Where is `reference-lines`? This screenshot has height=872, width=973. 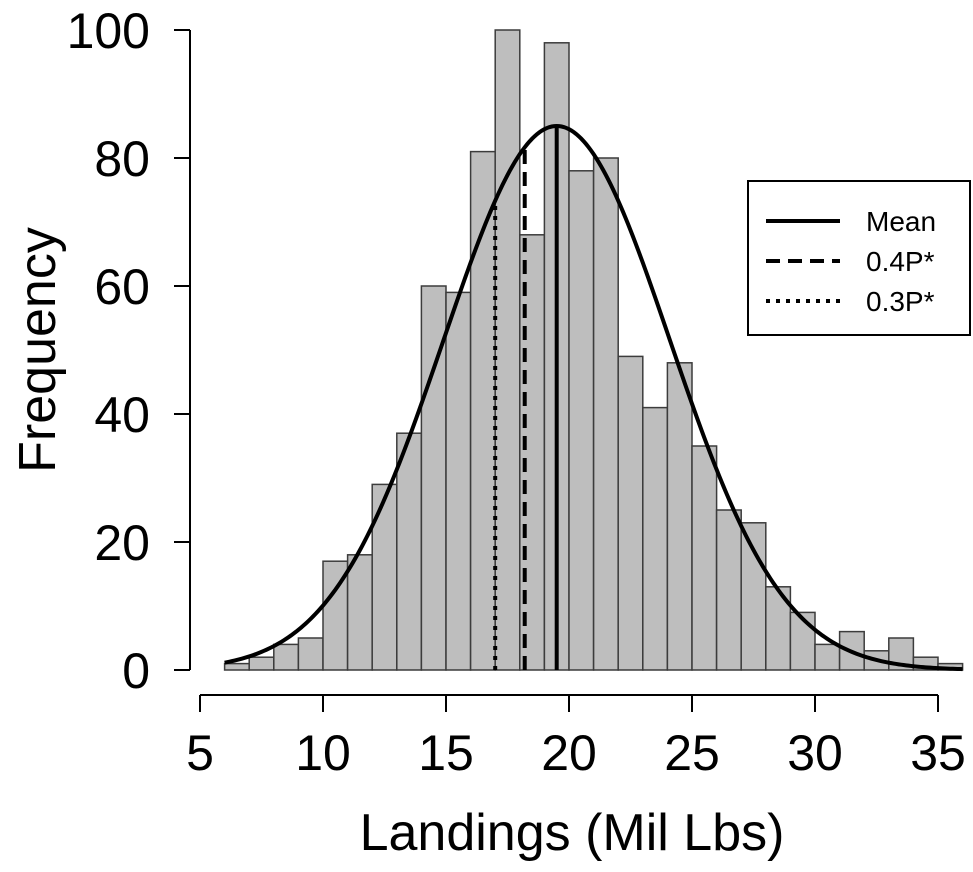
reference-lines is located at coordinates (526, 398).